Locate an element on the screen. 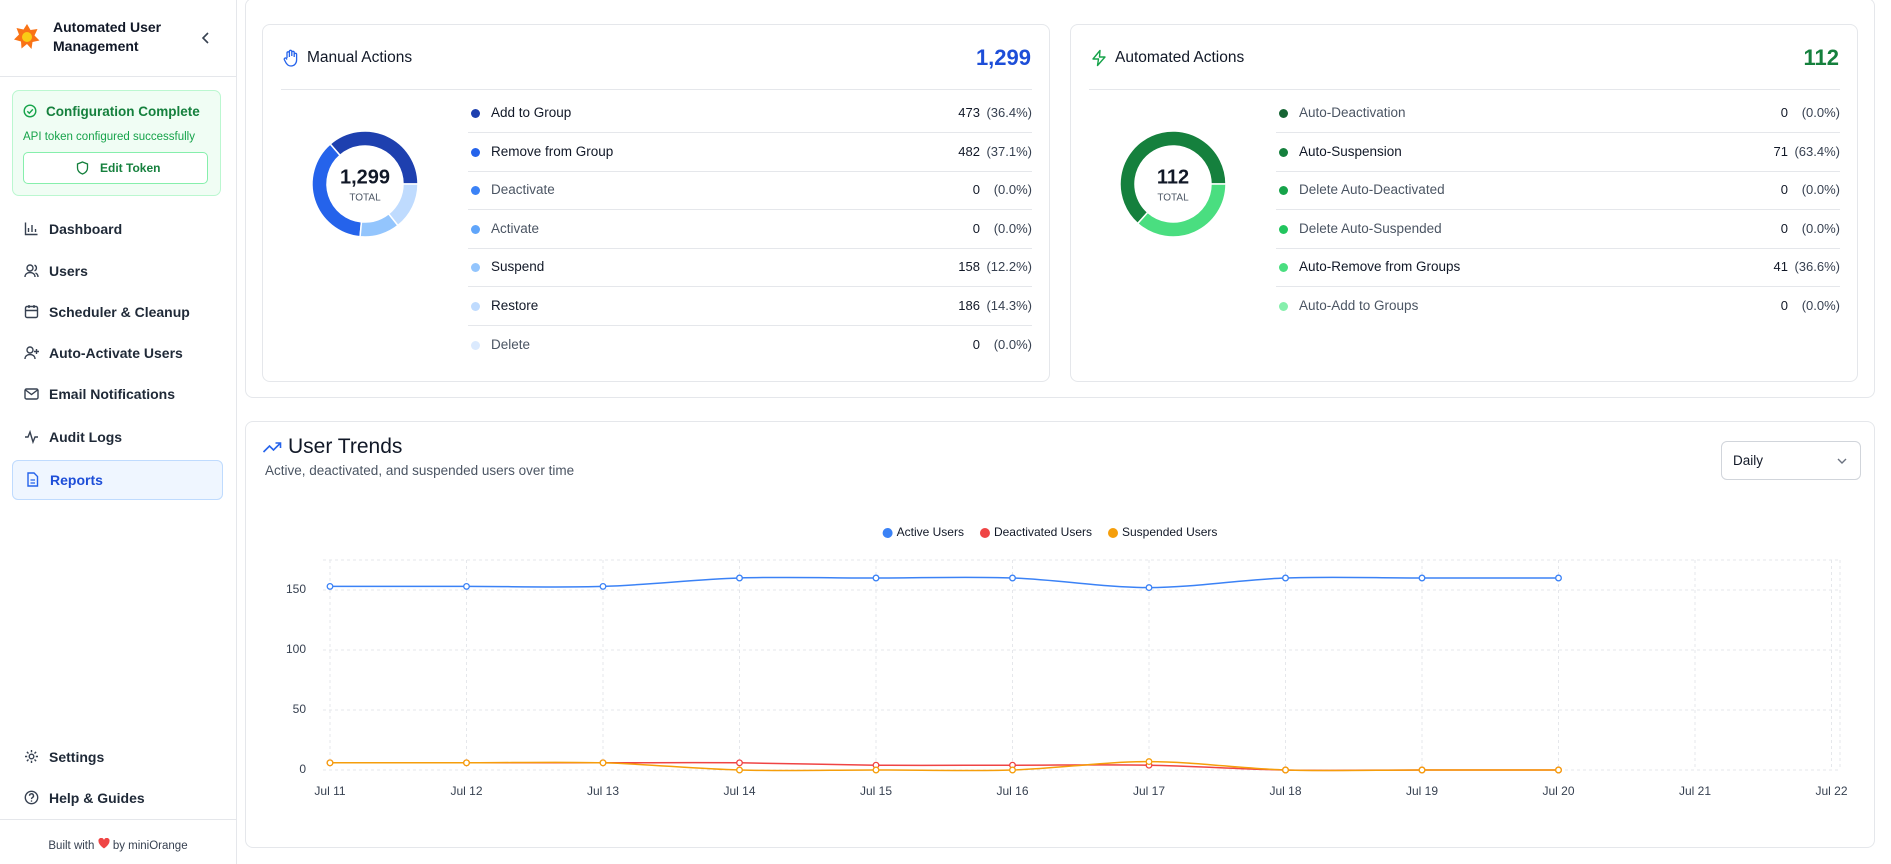 The width and height of the screenshot is (1891, 864). donut-chart: 1,299 TOTAL is located at coordinates (365, 184).